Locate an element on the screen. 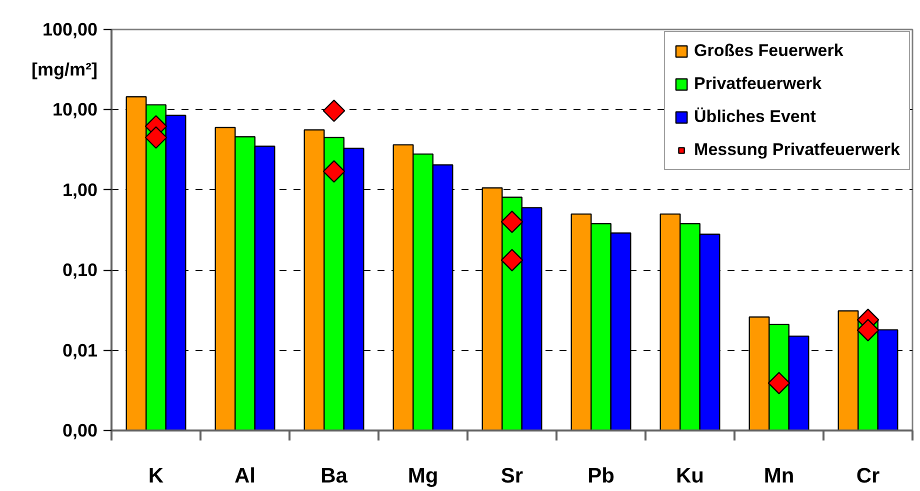 The width and height of the screenshot is (920, 491). y-tick-label: 0,10 is located at coordinates (80, 270).